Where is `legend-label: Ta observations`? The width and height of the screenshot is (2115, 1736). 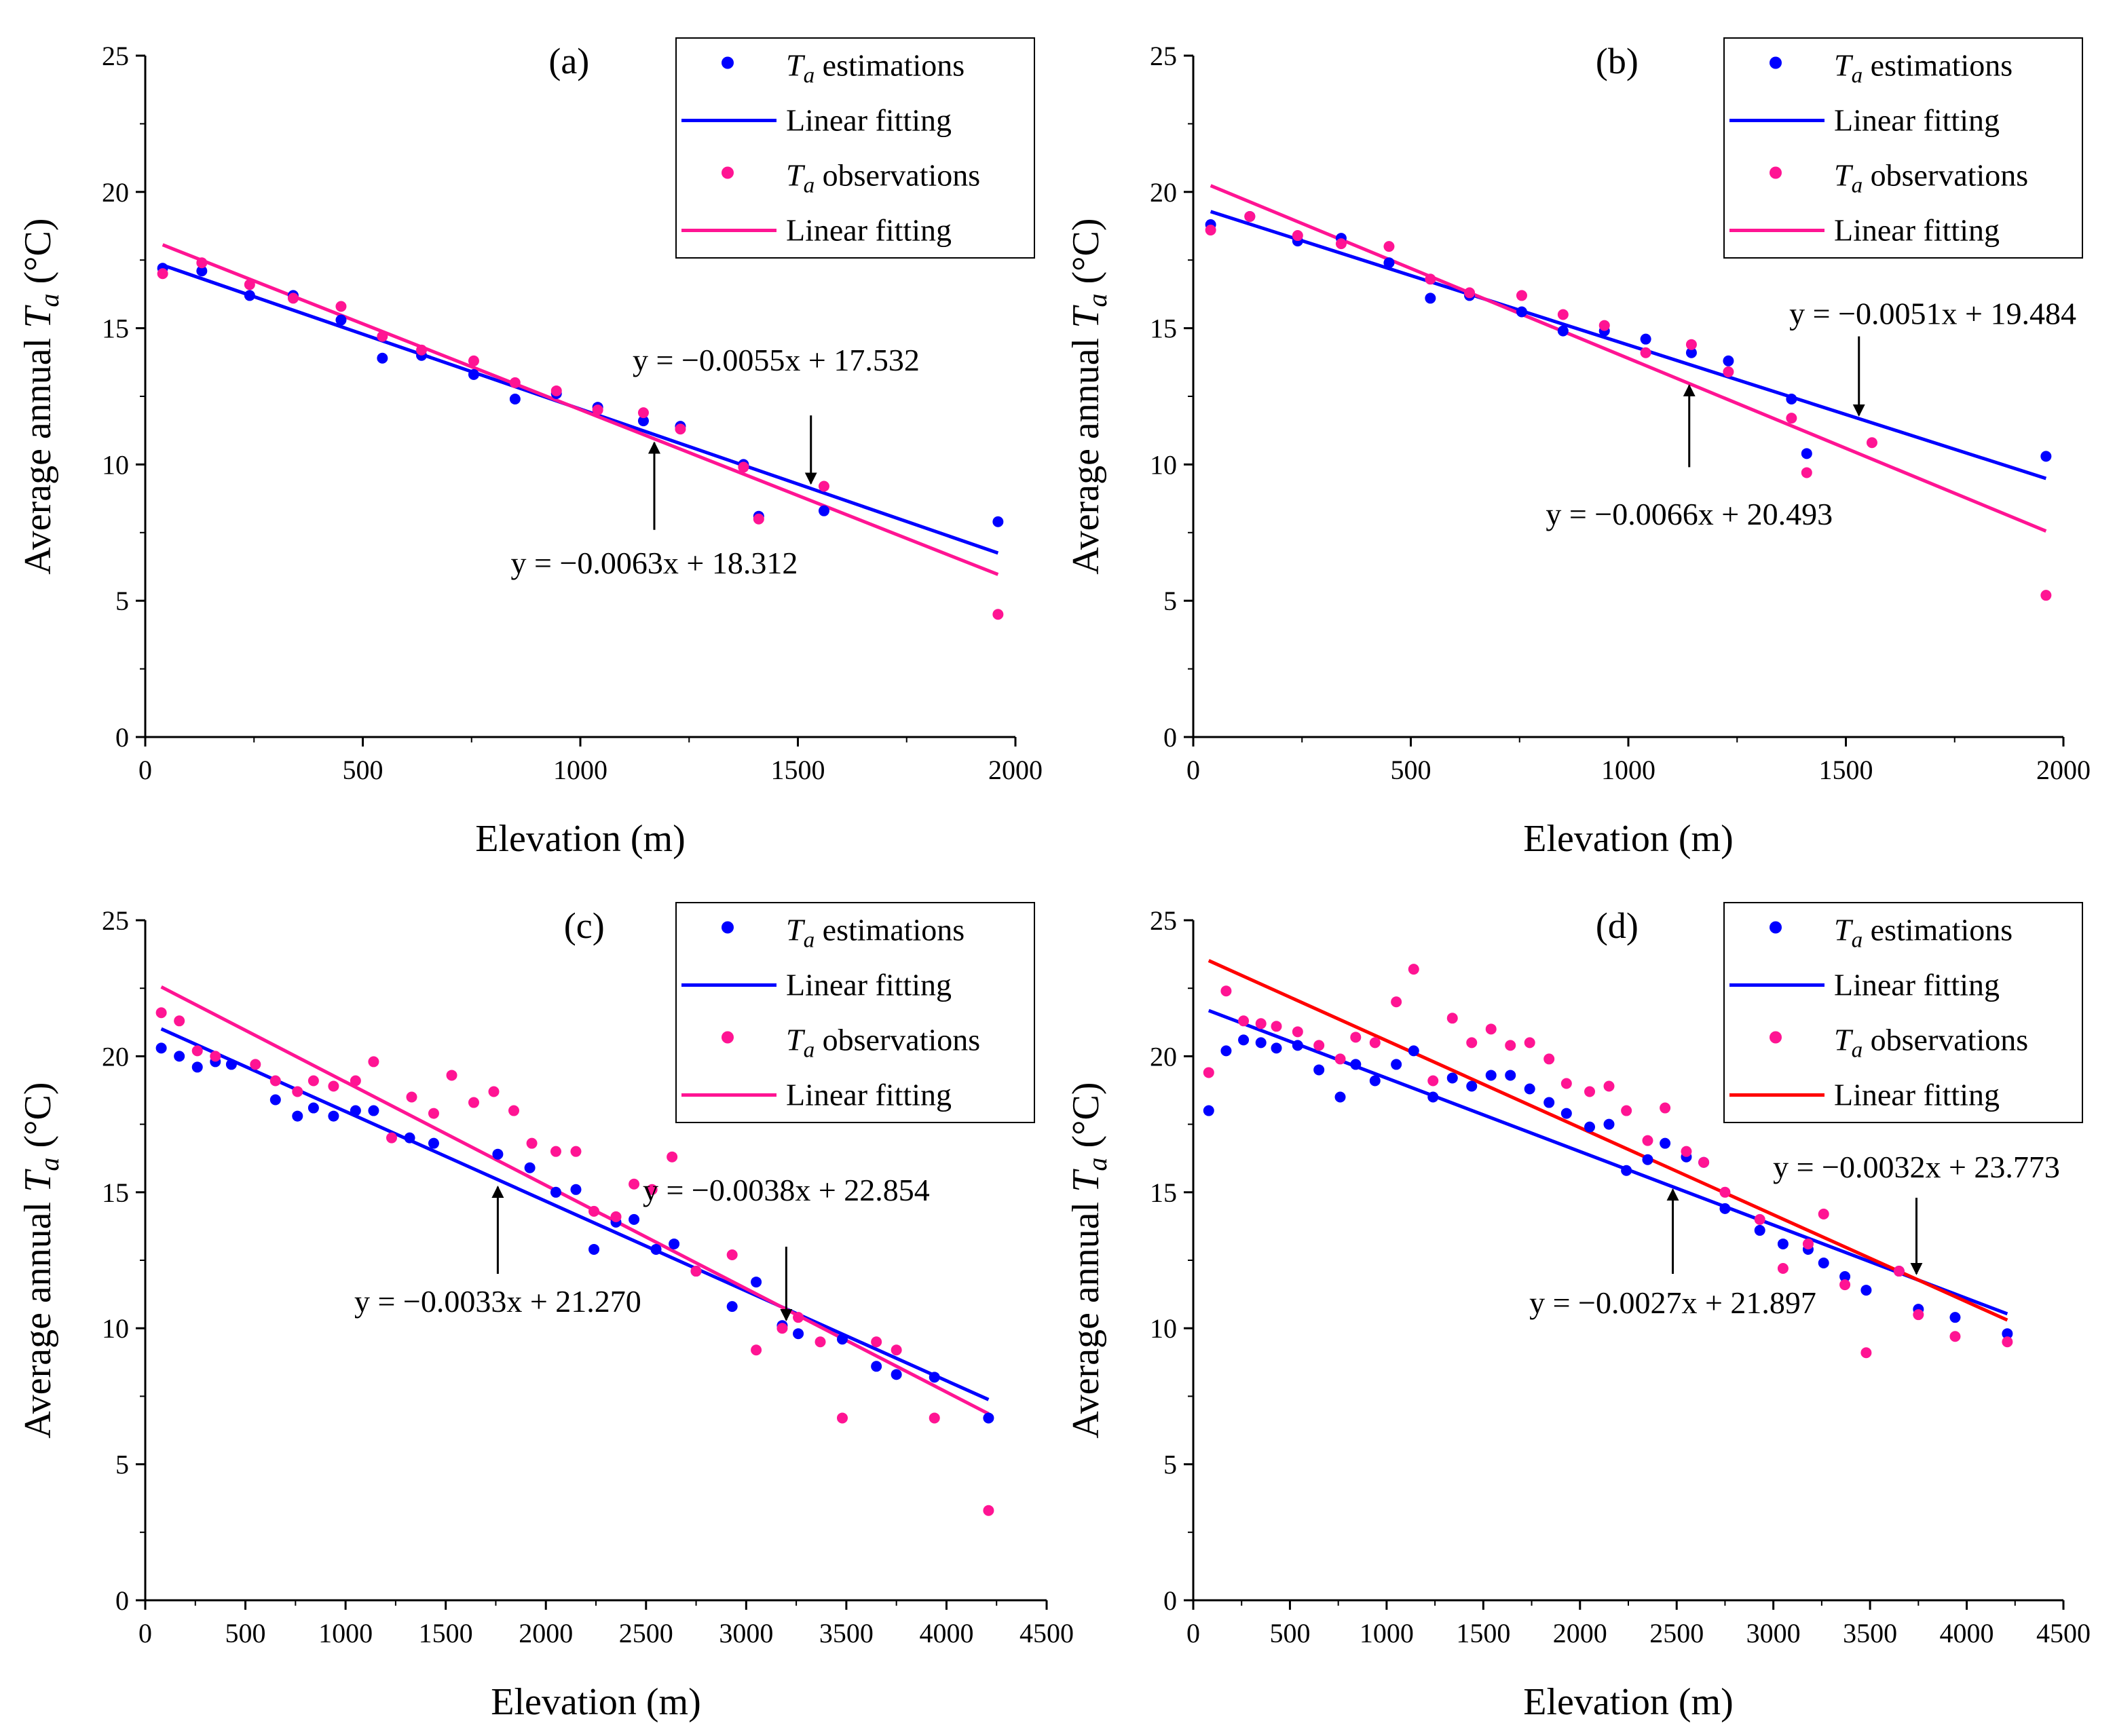
legend-label: Ta observations is located at coordinates (883, 178).